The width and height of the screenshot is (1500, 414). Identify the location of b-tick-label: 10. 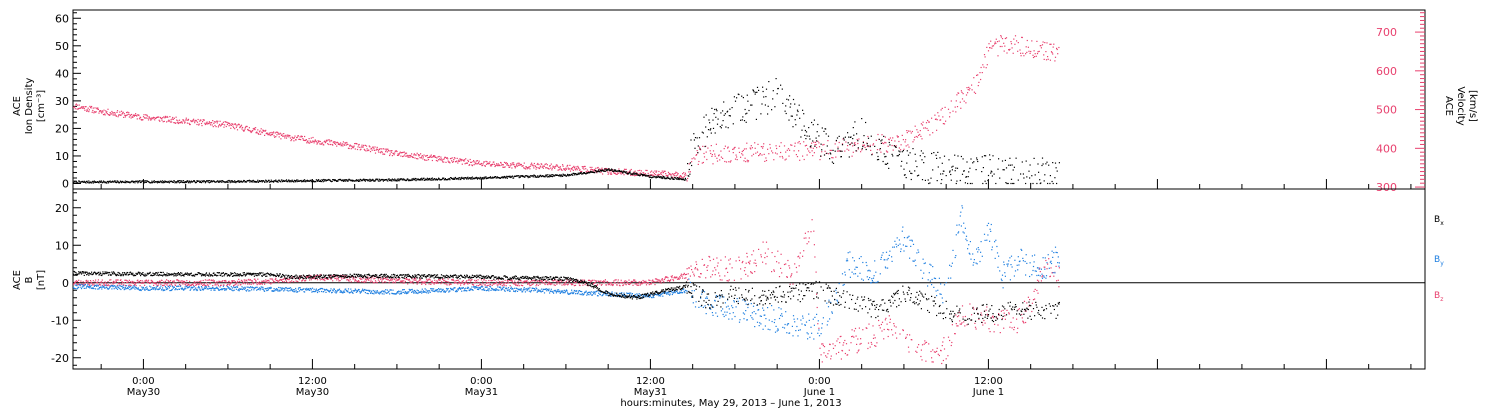
(62, 245).